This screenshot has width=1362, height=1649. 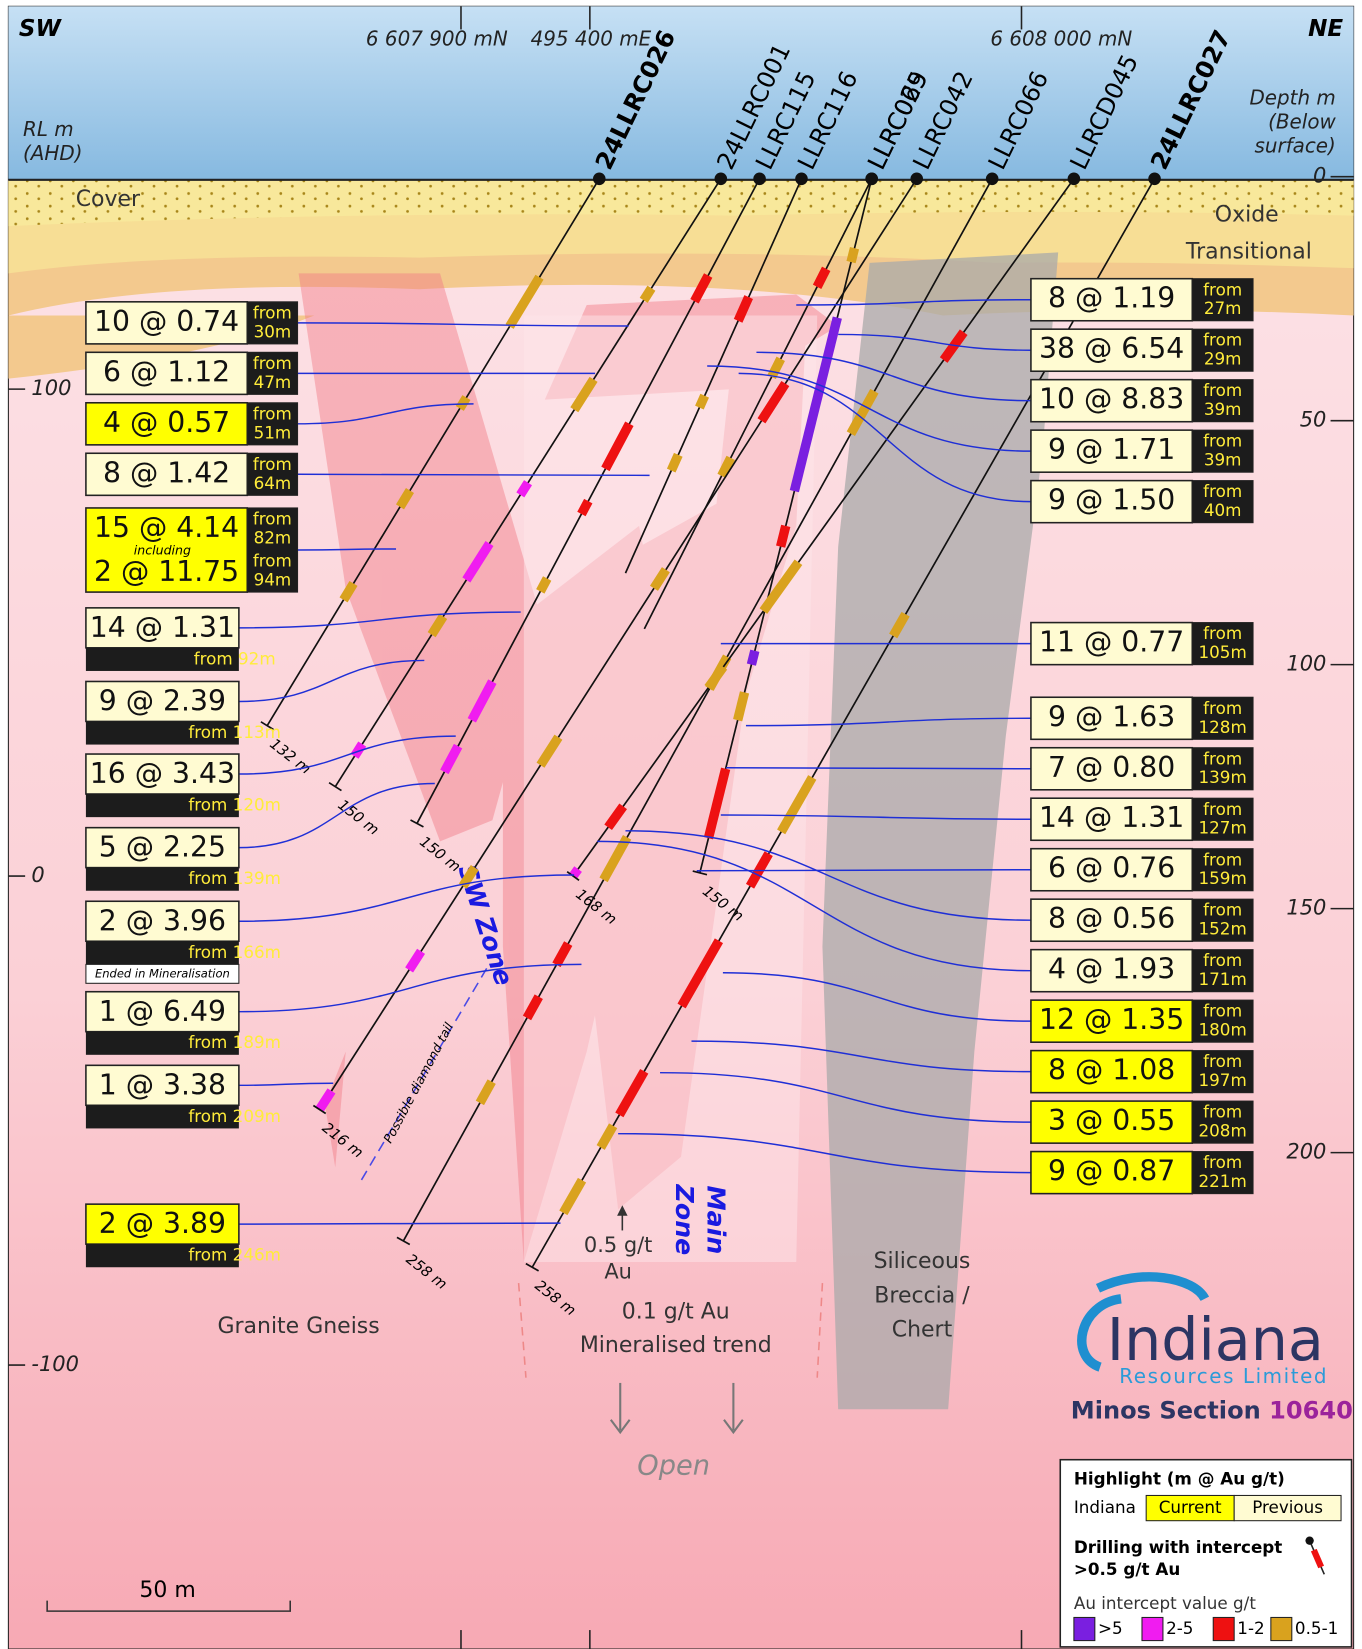 I want to click on drillhole, so click(x=758, y=404).